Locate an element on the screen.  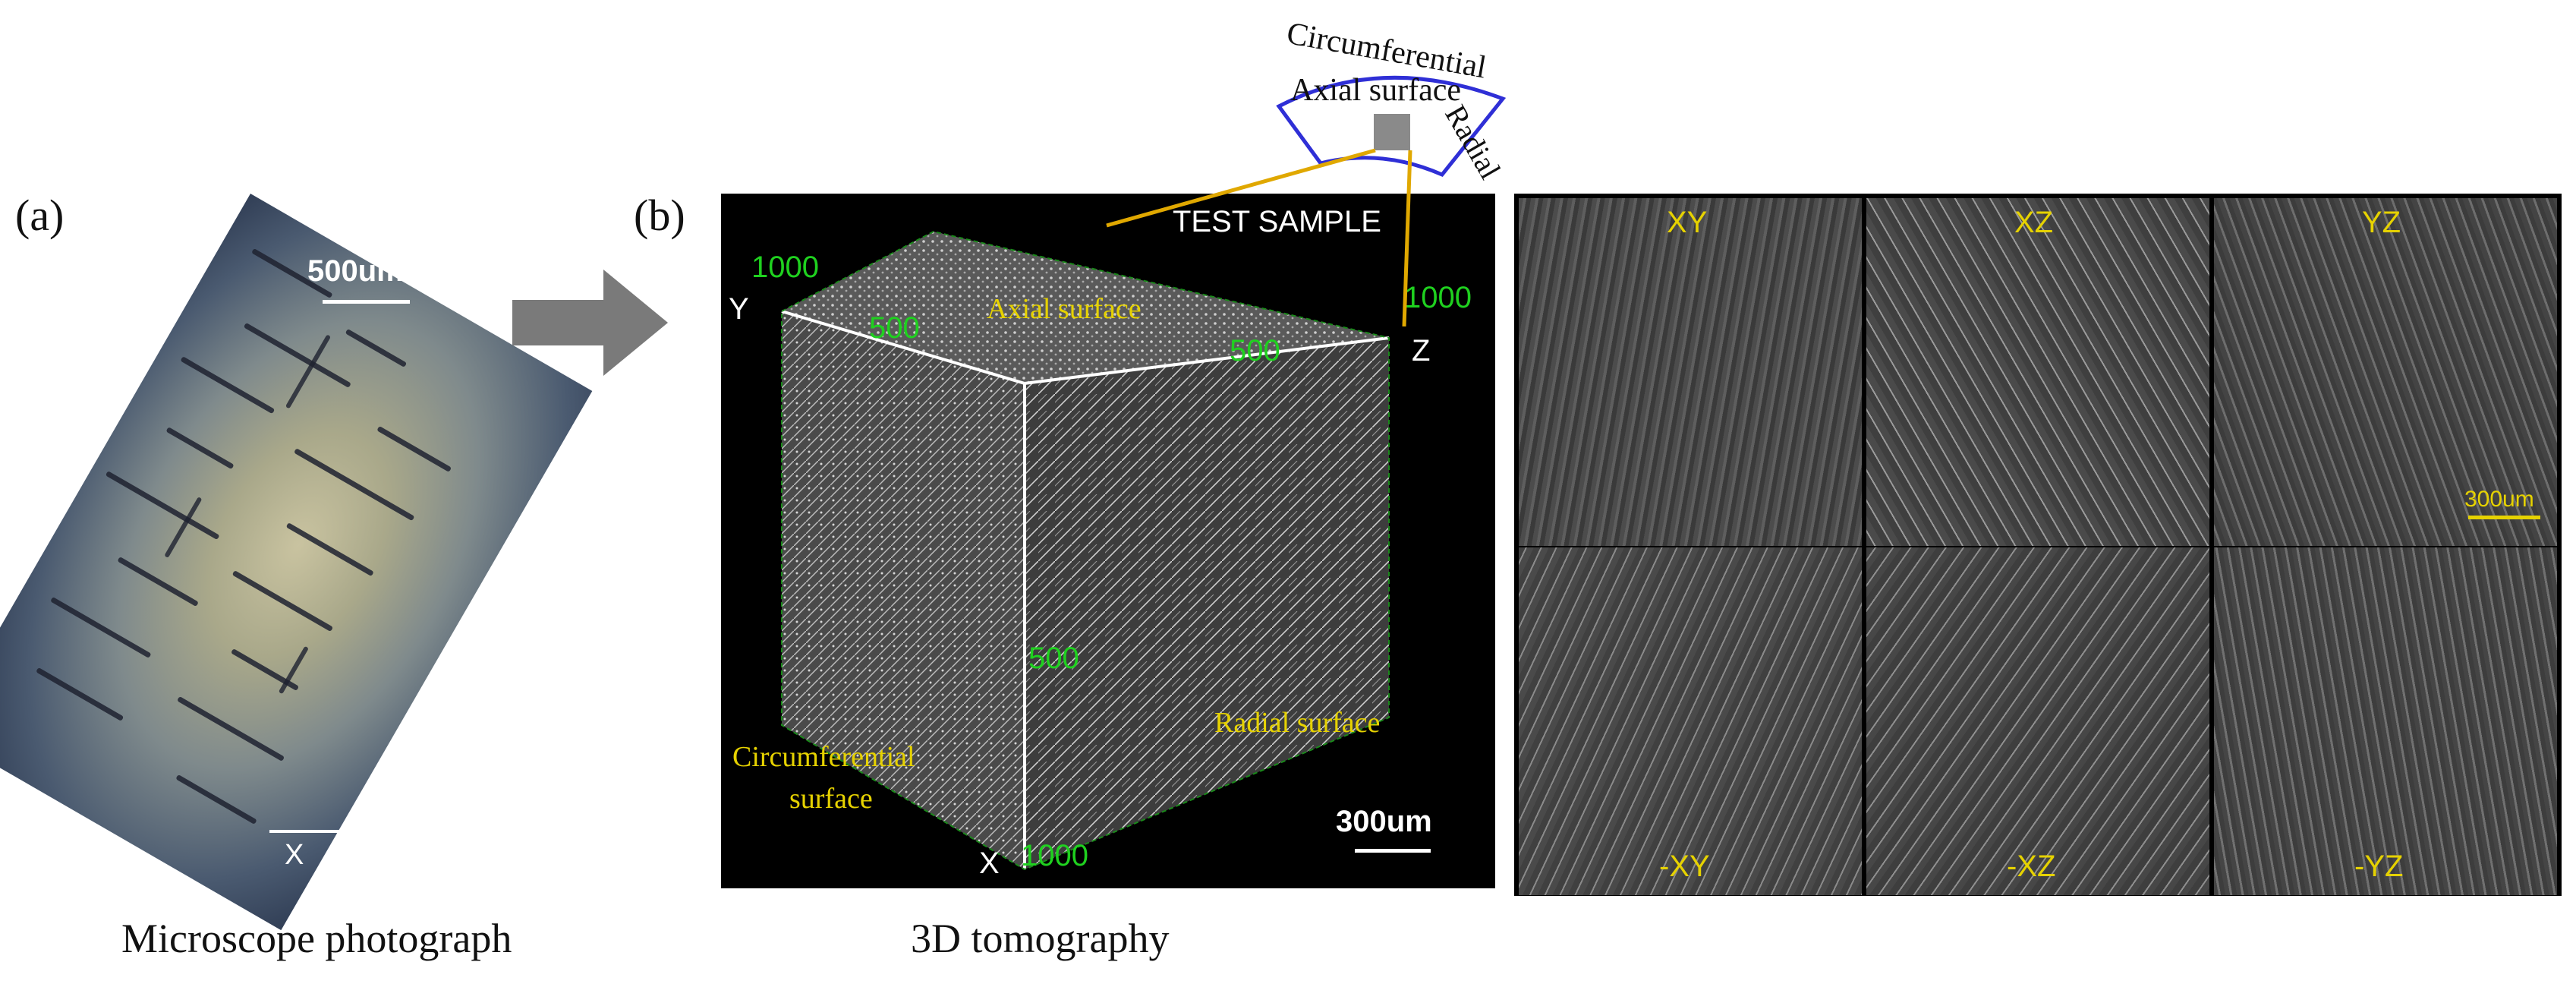
photo-x-arrow-icon is located at coordinates (329, 832).